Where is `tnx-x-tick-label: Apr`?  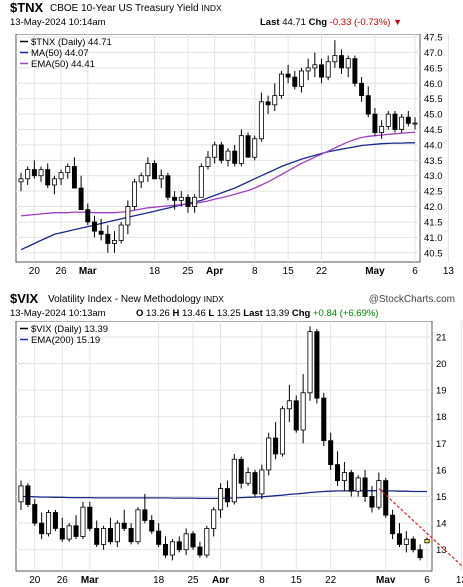 tnx-x-tick-label: Apr is located at coordinates (214, 271).